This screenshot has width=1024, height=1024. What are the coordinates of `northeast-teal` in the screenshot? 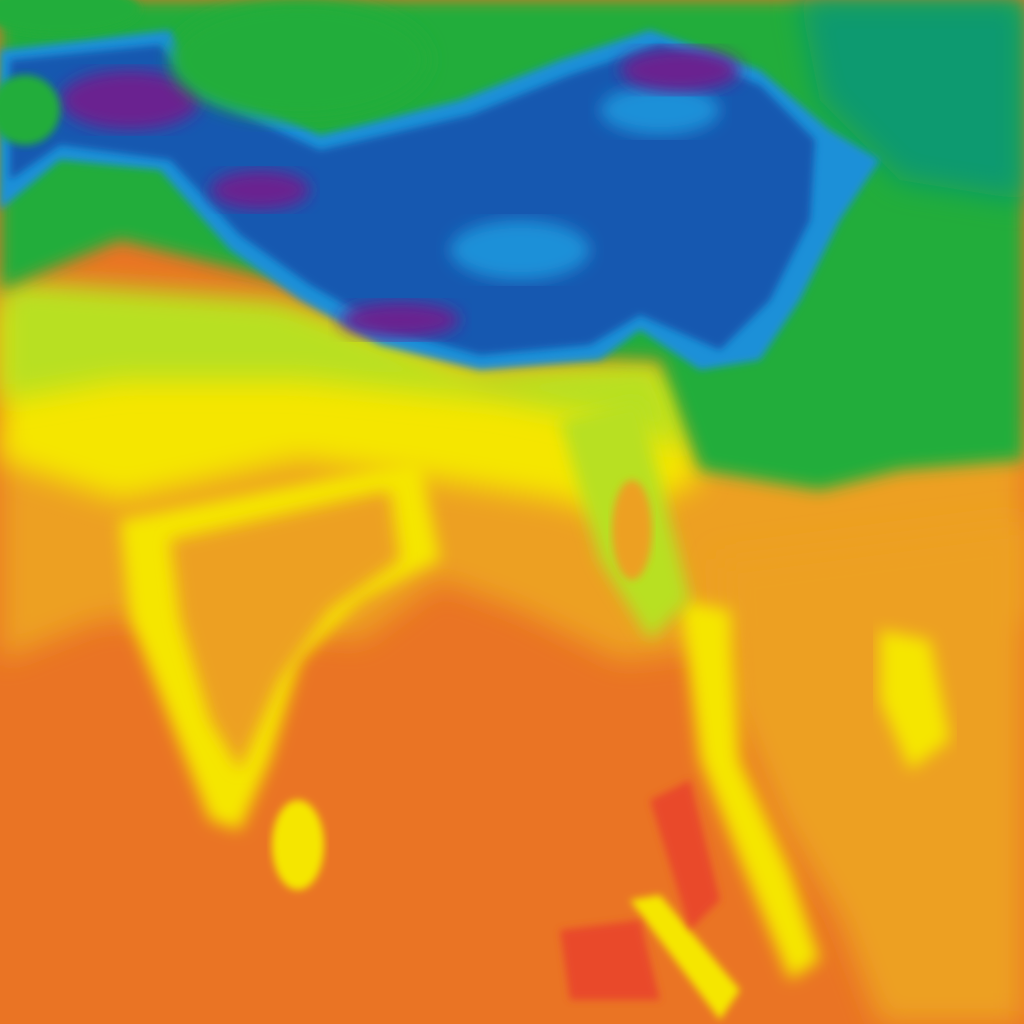 It's located at (912, 100).